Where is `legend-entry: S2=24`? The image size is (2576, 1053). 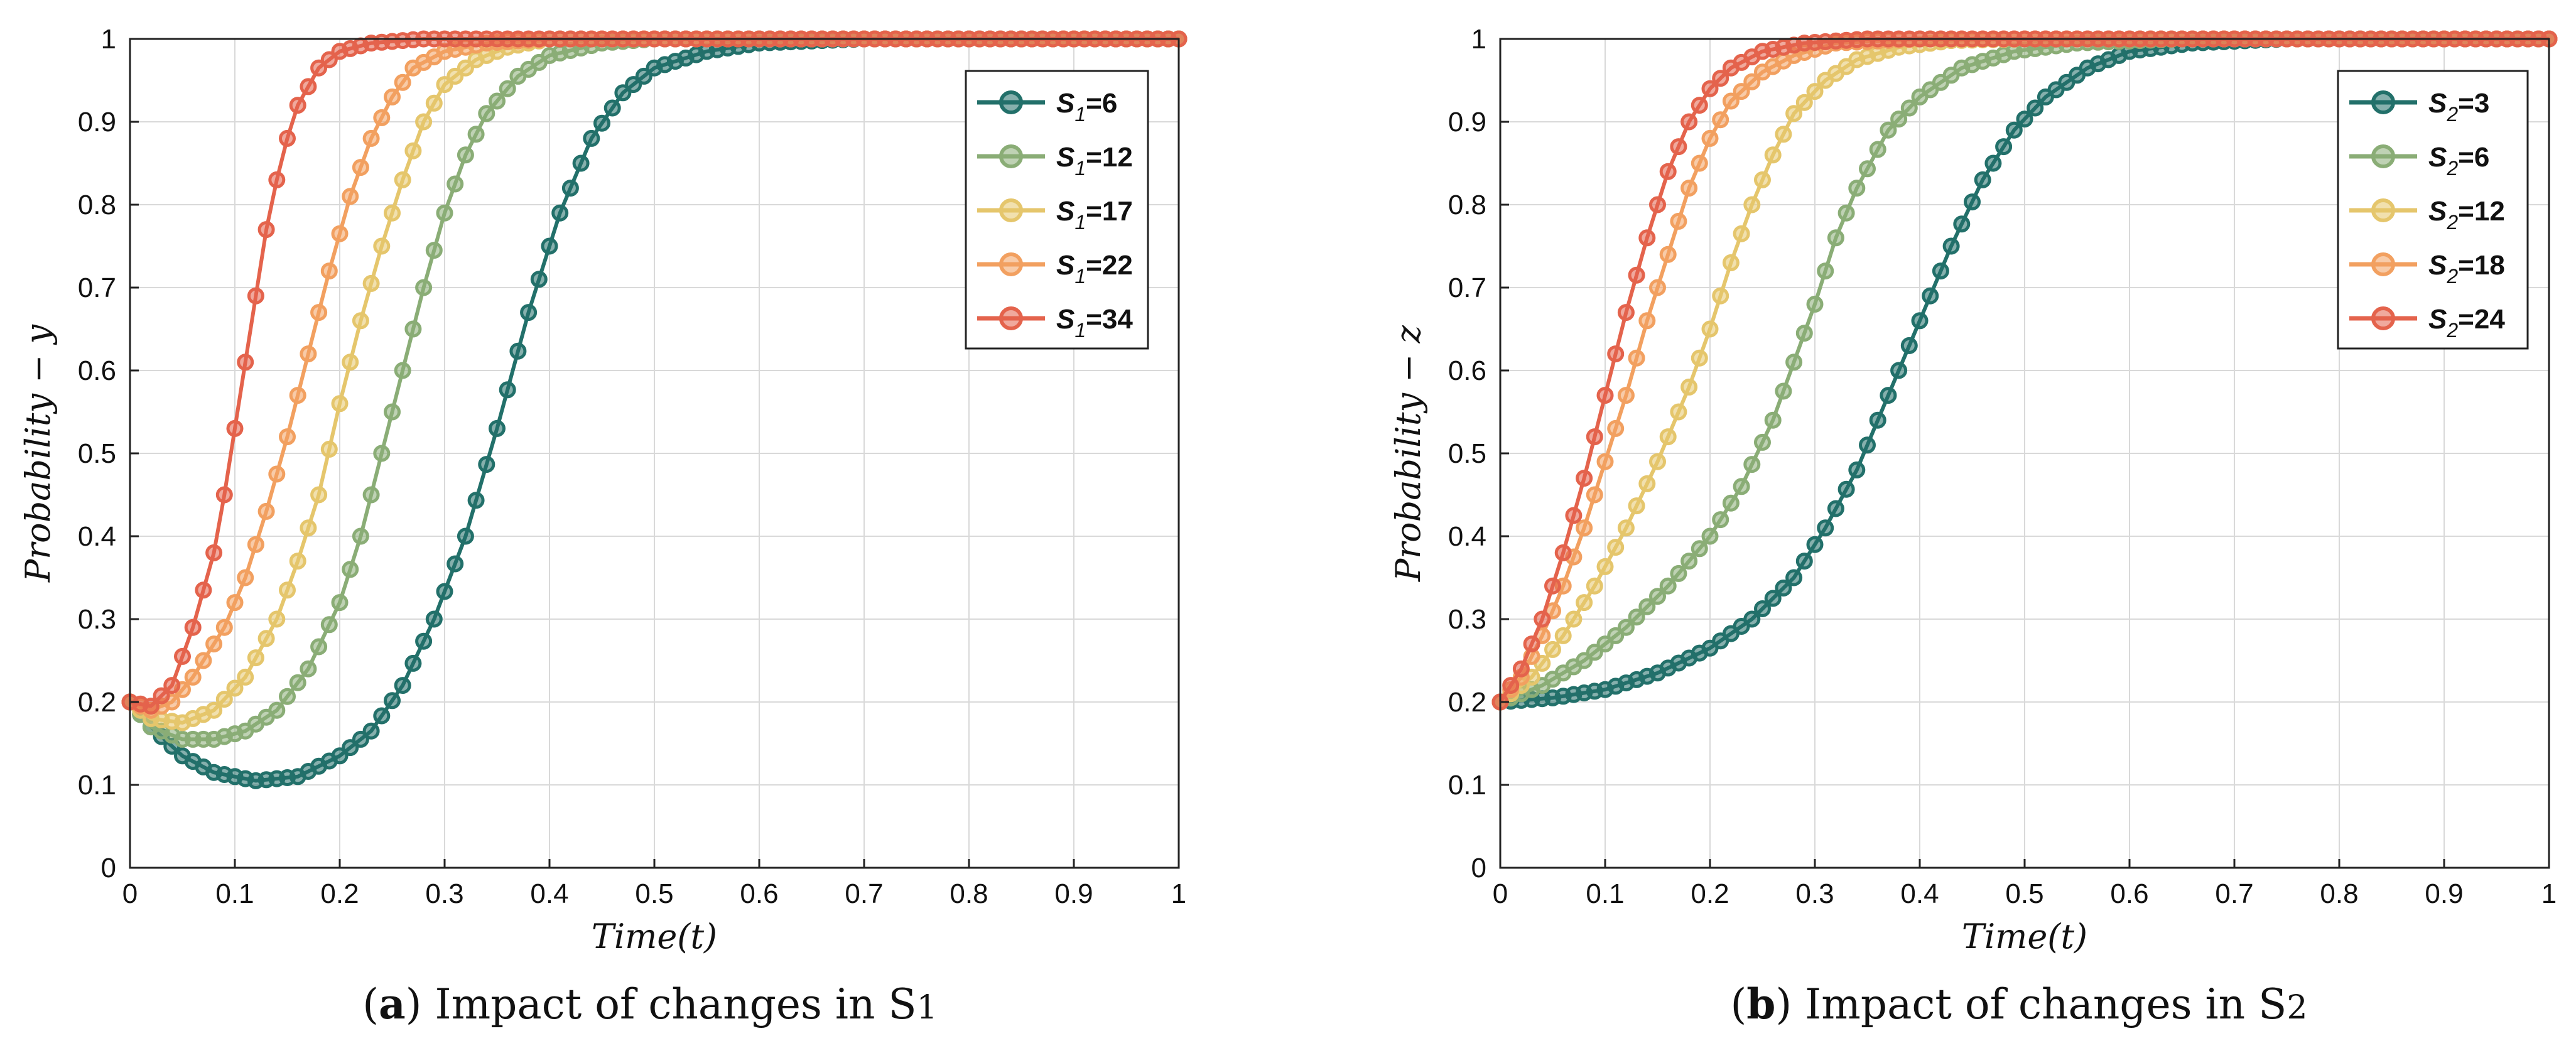
legend-entry: S2=24 is located at coordinates (2427, 323).